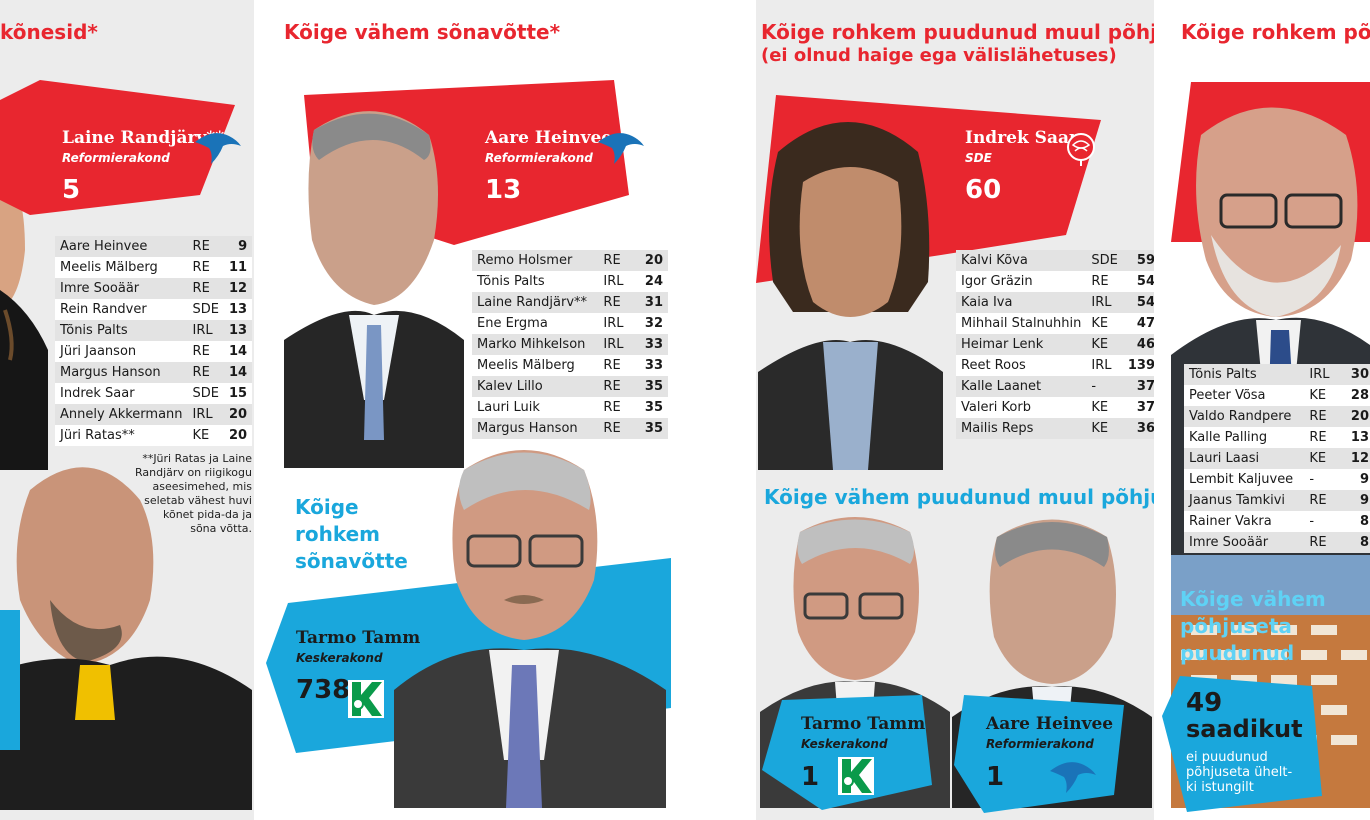  I want to click on row-value: 47, so click(1138, 323).